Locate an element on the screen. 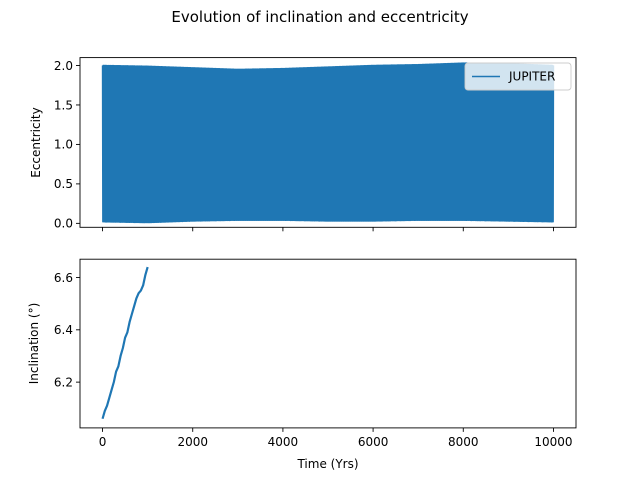  inclination-xtick-label: 2000 is located at coordinates (192, 442).